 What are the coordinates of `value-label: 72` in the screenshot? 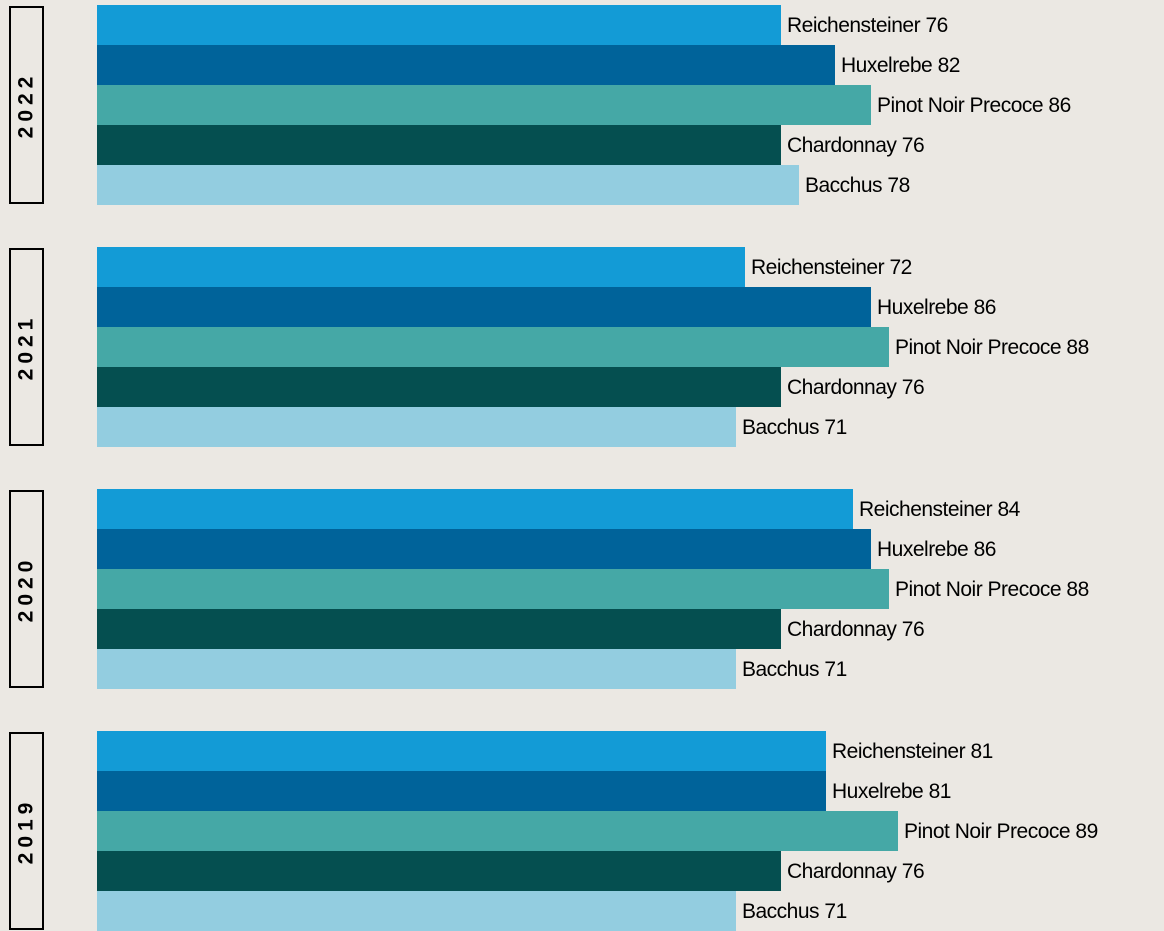 It's located at (900, 267).